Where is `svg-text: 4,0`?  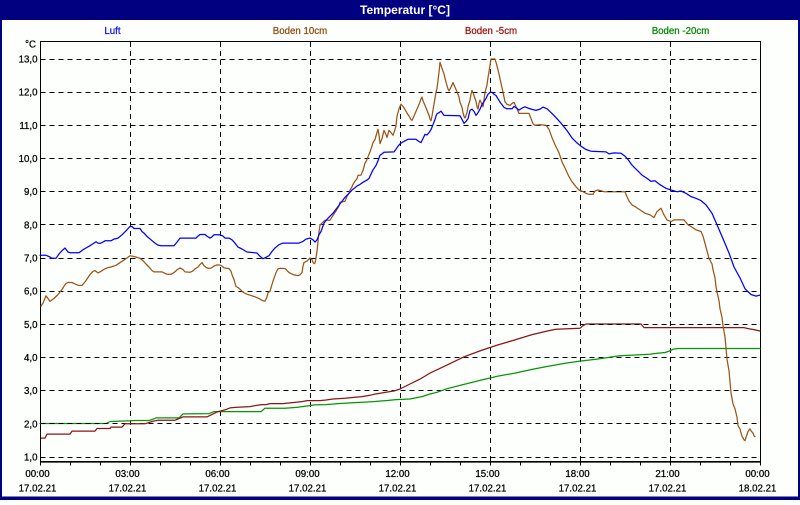 svg-text: 4,0 is located at coordinates (31, 358).